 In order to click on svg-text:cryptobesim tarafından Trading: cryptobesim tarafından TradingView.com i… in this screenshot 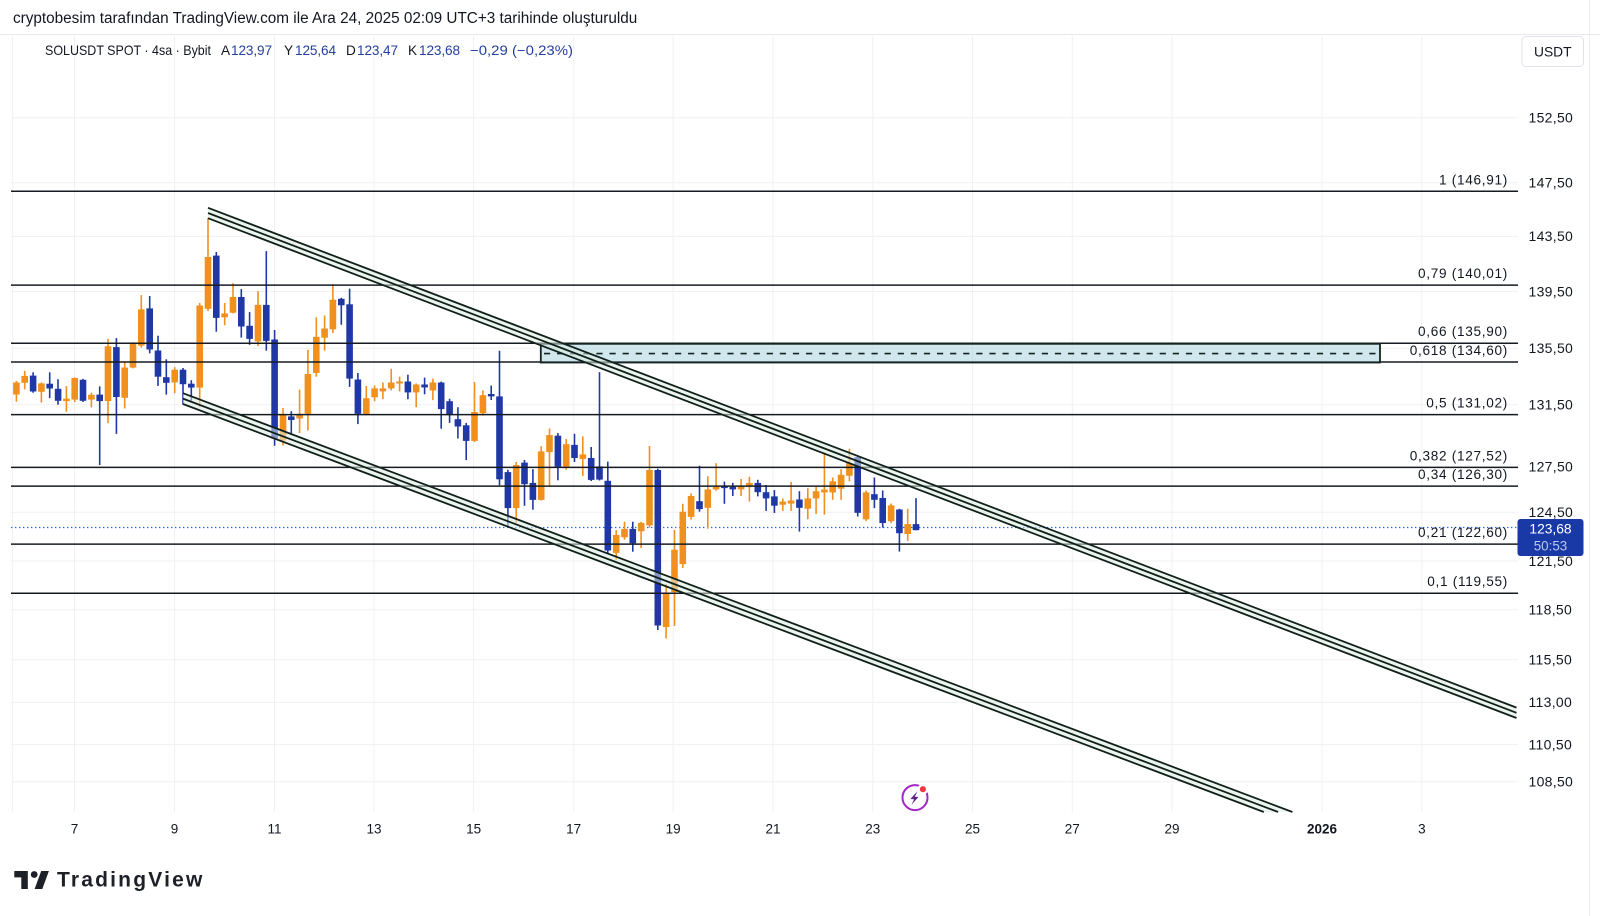, I will do `click(325, 18)`.